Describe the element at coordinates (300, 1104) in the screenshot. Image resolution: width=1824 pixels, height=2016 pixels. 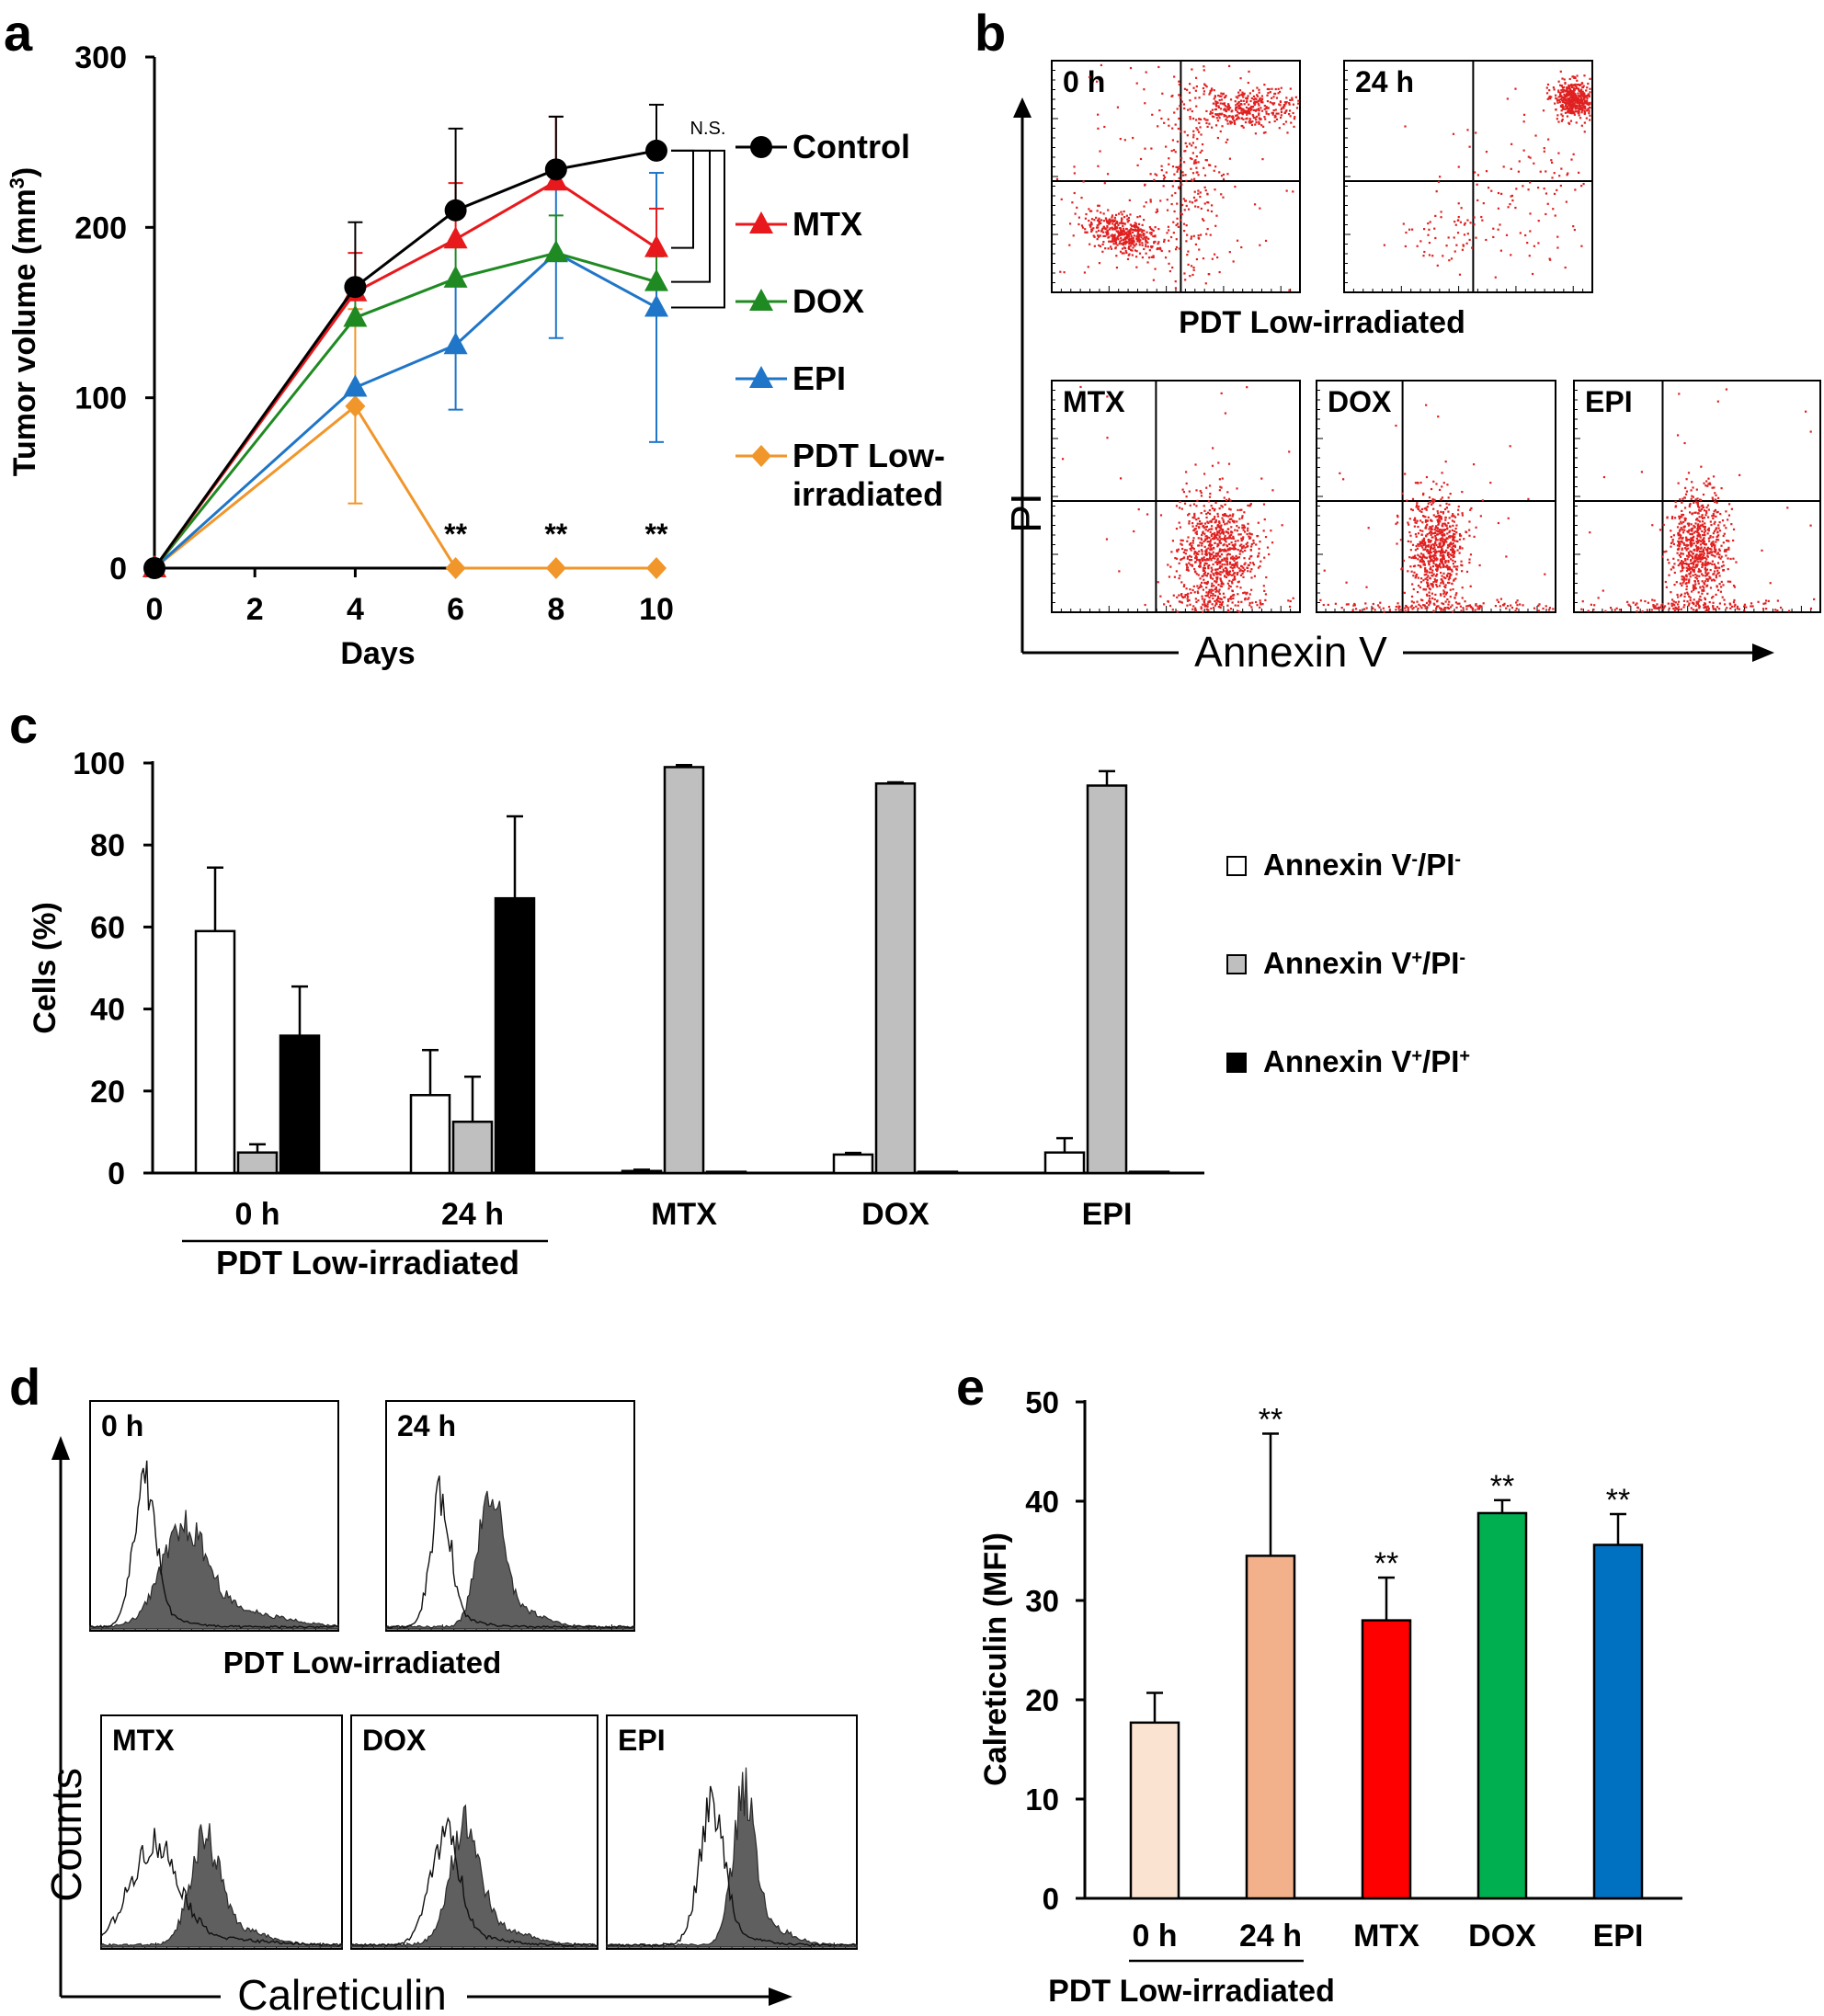
I see `c-bar` at that location.